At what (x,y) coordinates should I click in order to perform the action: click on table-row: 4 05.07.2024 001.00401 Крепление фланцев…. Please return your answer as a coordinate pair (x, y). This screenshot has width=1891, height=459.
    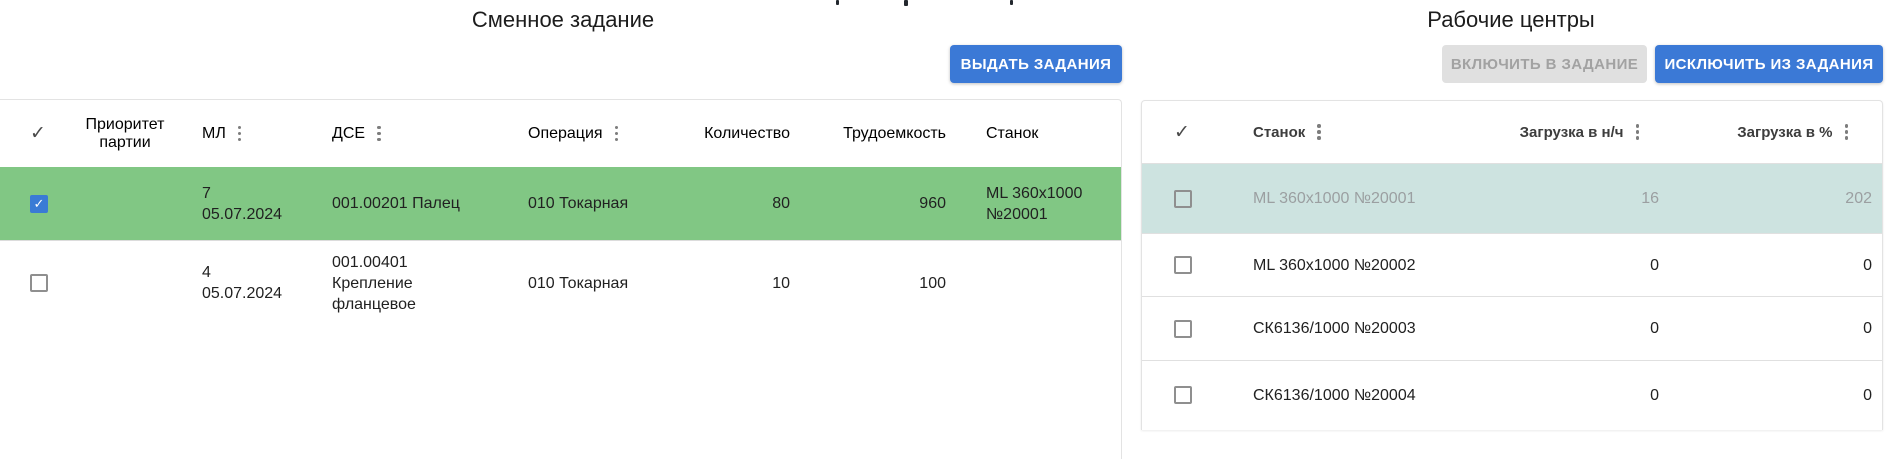
    Looking at the image, I should click on (560, 283).